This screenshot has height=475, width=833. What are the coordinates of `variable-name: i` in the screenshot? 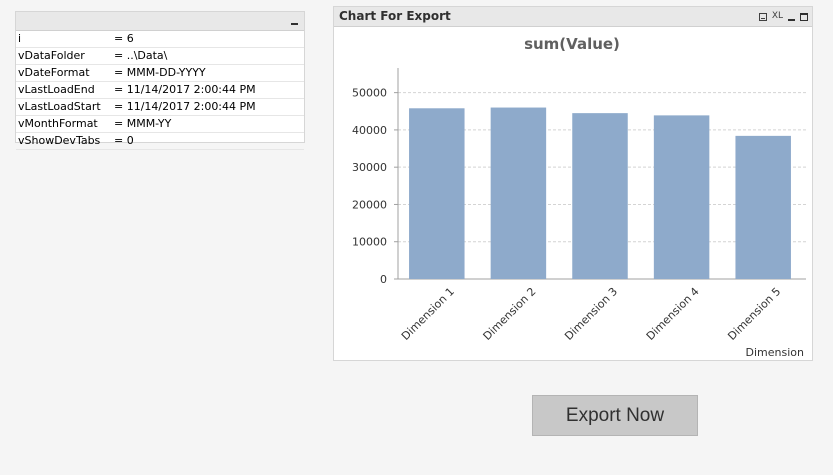 It's located at (20, 38).